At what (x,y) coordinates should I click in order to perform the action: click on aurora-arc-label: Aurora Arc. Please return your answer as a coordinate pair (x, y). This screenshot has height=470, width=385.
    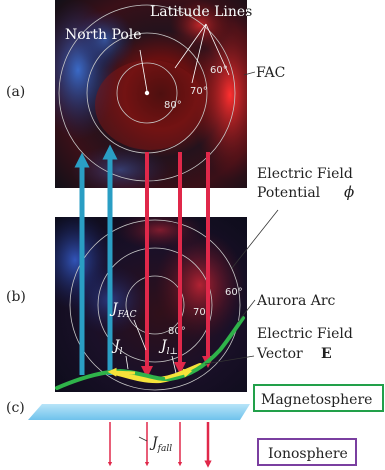
    Looking at the image, I should click on (296, 301).